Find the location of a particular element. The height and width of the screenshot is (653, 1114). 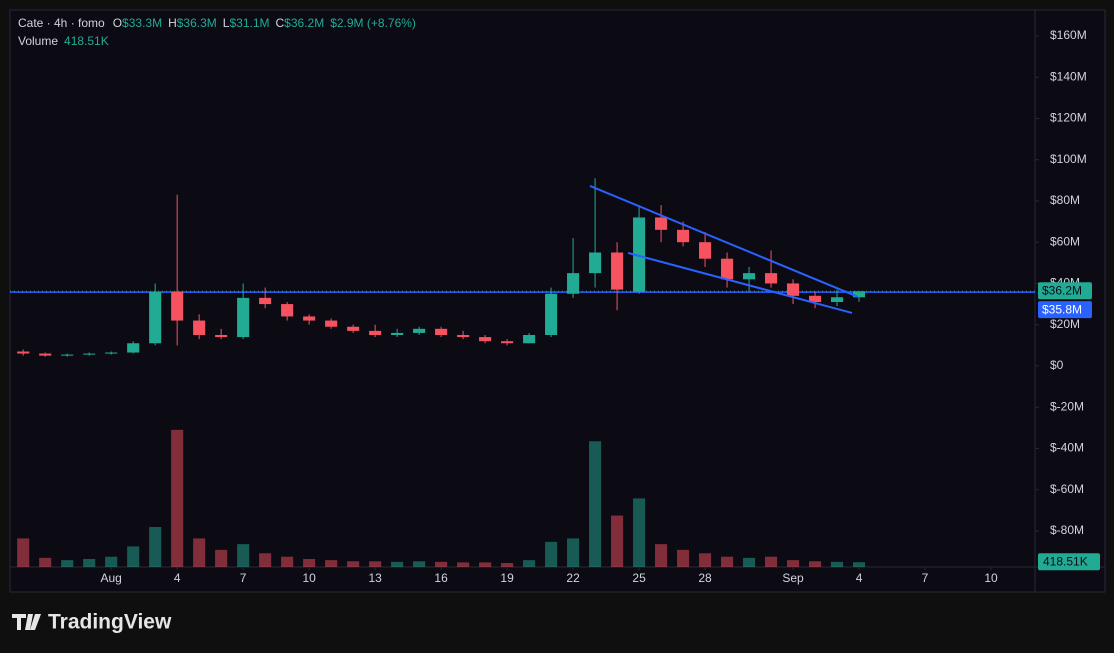

ohlc-value: $36.2M is located at coordinates (304, 23).